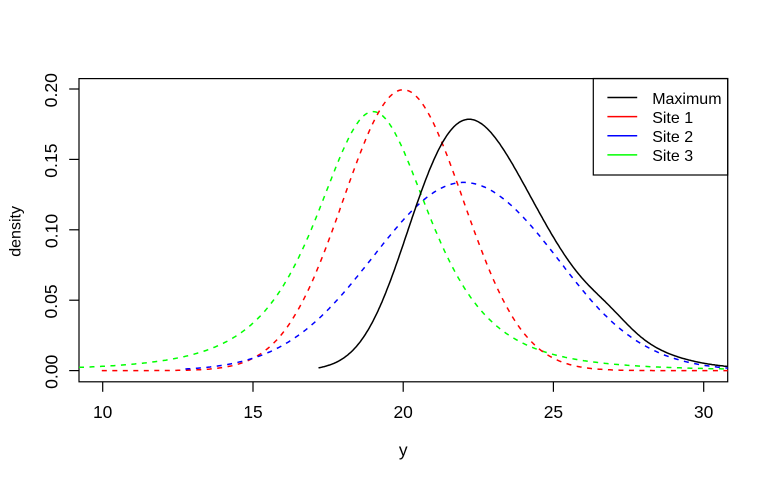 The width and height of the screenshot is (768, 480). I want to click on svg-text: 30, so click(703, 412).